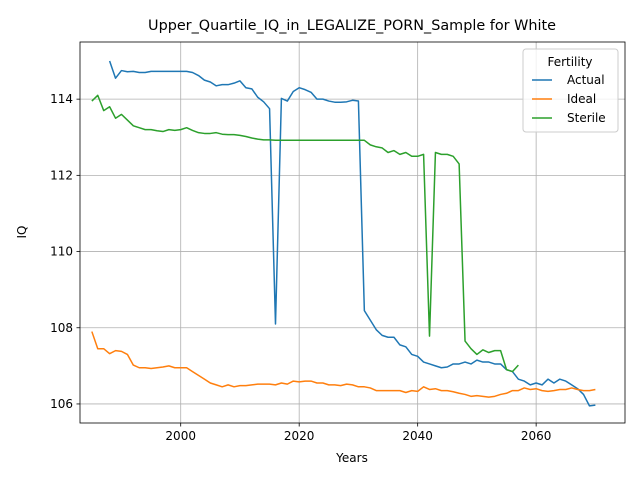  What do you see at coordinates (569, 62) in the screenshot?
I see `legend-title: Fertility` at bounding box center [569, 62].